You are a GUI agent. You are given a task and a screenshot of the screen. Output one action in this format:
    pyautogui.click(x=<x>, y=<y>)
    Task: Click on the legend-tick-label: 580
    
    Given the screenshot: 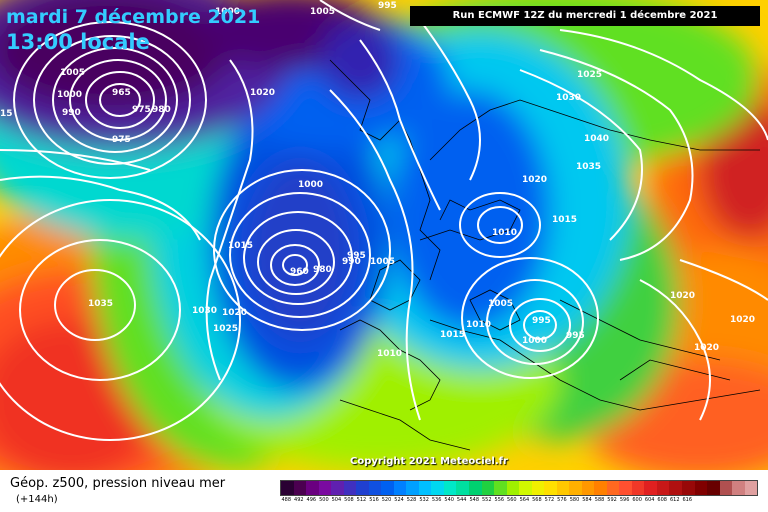 What is the action you would take?
    pyautogui.click(x=574, y=500)
    